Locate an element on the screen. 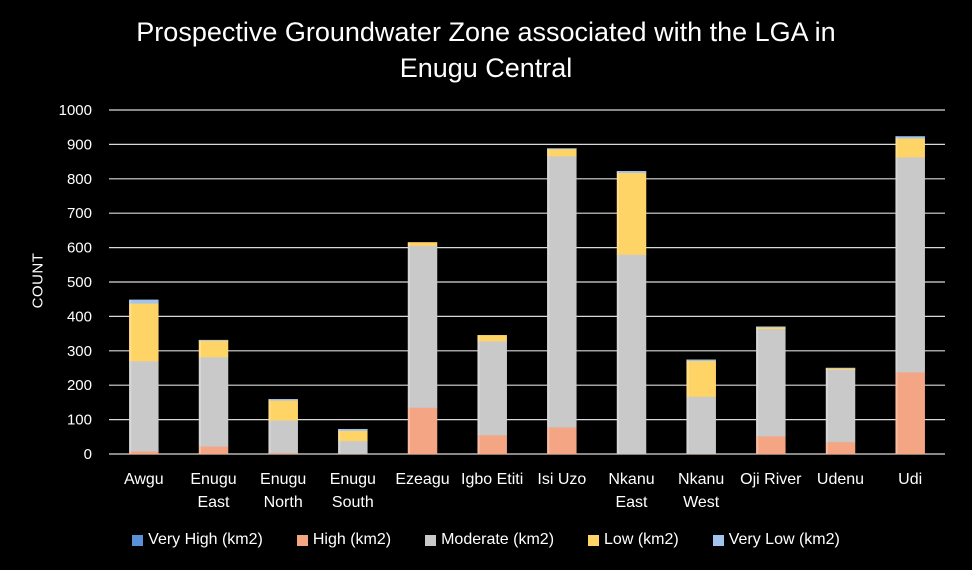 Image resolution: width=972 pixels, height=570 pixels. legend-label: Moderate (km2) is located at coordinates (498, 539).